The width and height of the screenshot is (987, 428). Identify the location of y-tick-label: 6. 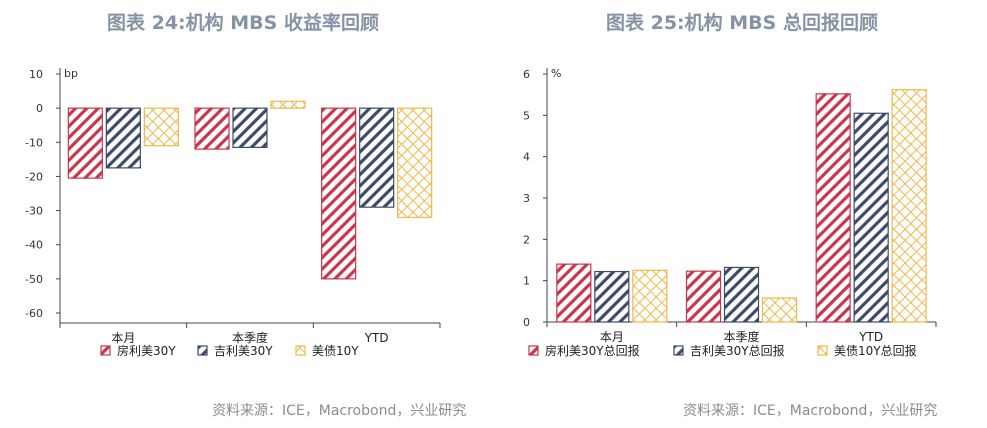
(526, 74).